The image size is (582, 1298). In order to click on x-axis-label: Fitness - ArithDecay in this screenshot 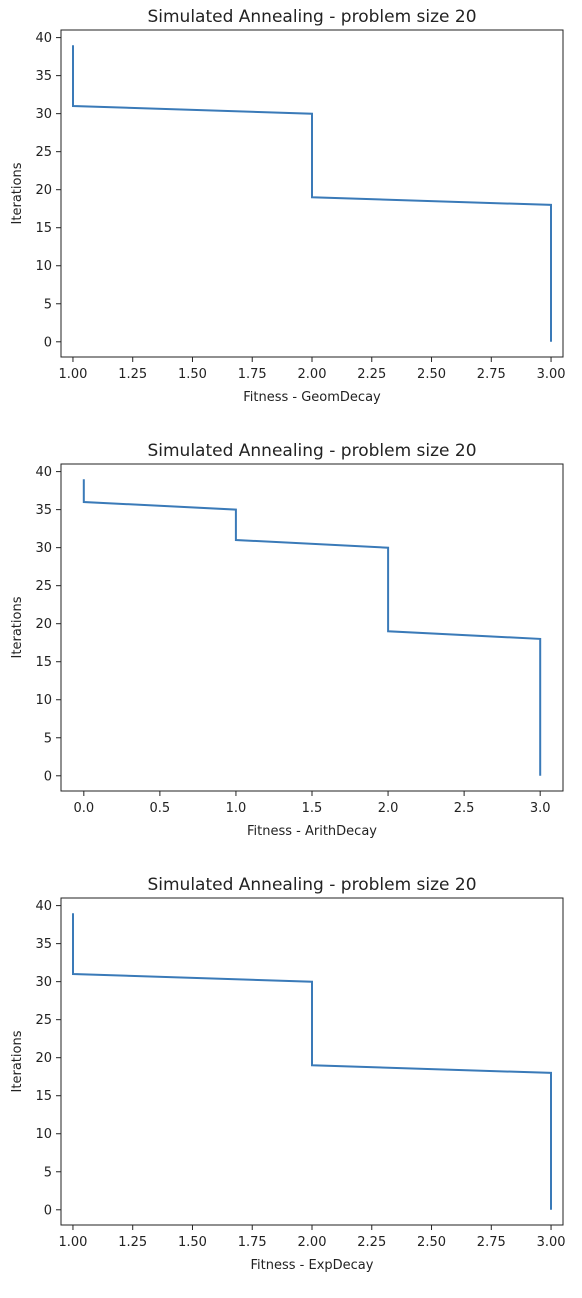, I will do `click(312, 831)`.